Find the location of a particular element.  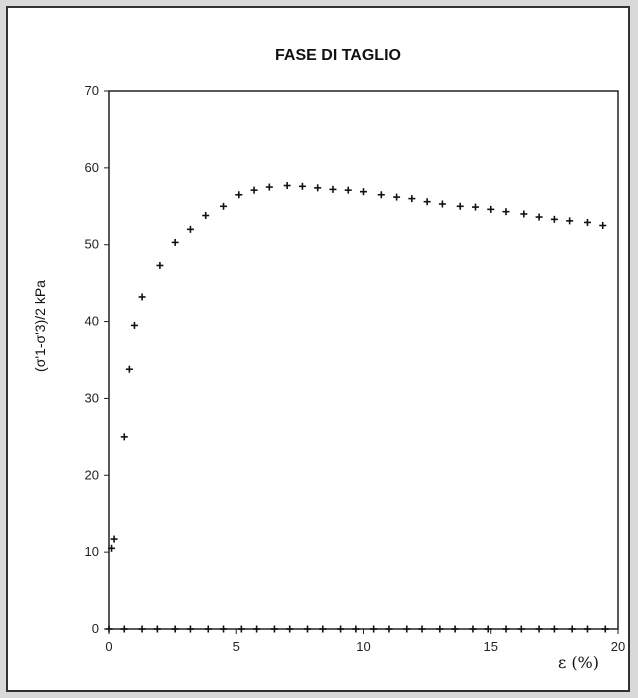

x-tick-label: 15 is located at coordinates (491, 646).